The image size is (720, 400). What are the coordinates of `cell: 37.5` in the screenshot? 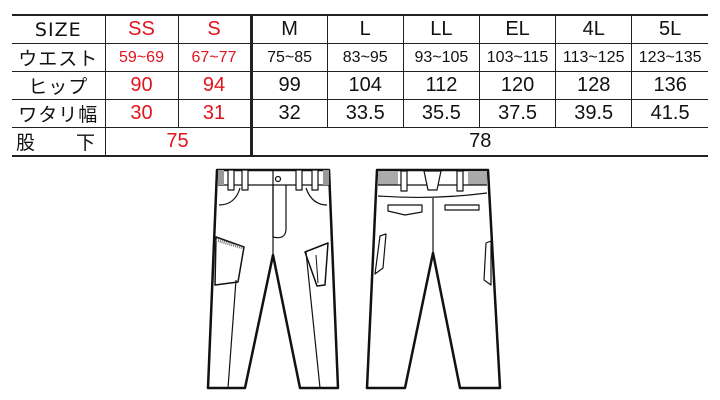 It's located at (517, 113).